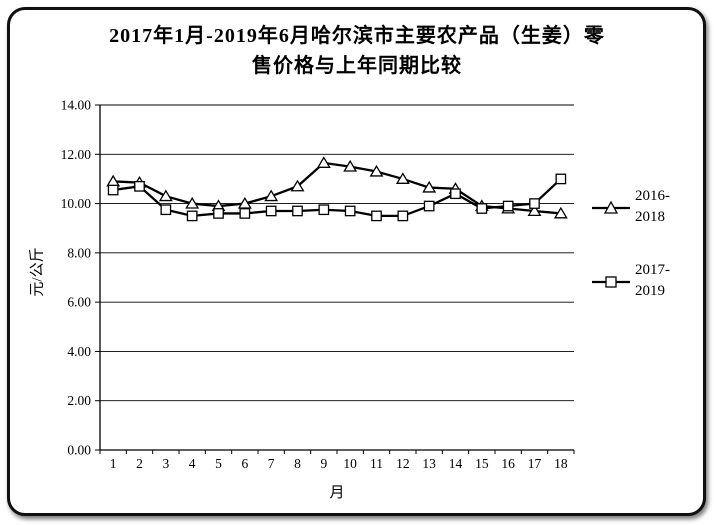 The width and height of the screenshot is (714, 525). Describe the element at coordinates (79, 252) in the screenshot. I see `y-tick-label: 8.00` at that location.